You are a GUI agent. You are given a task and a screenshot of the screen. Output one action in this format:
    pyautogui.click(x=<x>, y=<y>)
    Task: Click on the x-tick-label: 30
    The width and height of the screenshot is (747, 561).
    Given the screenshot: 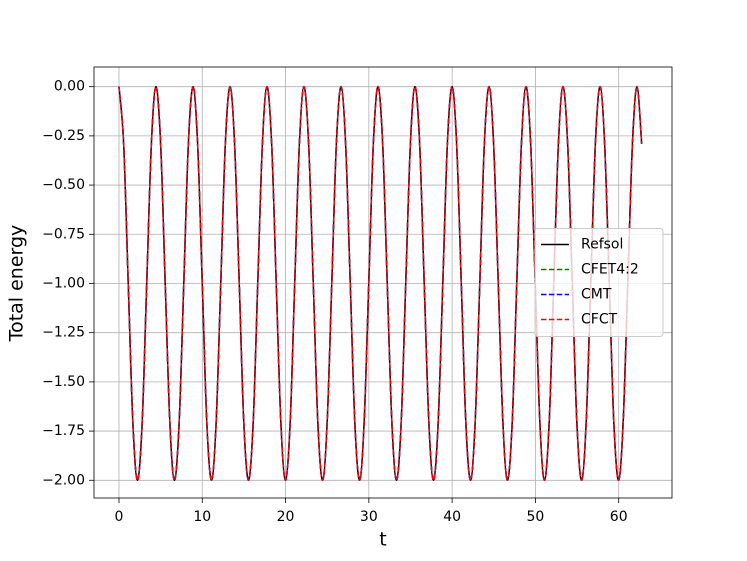 What is the action you would take?
    pyautogui.click(x=369, y=517)
    